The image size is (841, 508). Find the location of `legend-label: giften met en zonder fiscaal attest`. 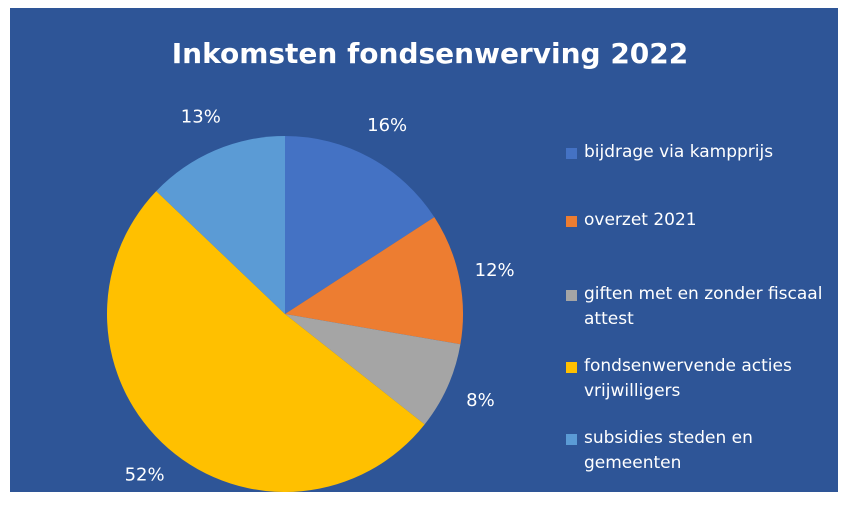

legend-label: giften met en zonder fiscaal attest is located at coordinates (703, 306).